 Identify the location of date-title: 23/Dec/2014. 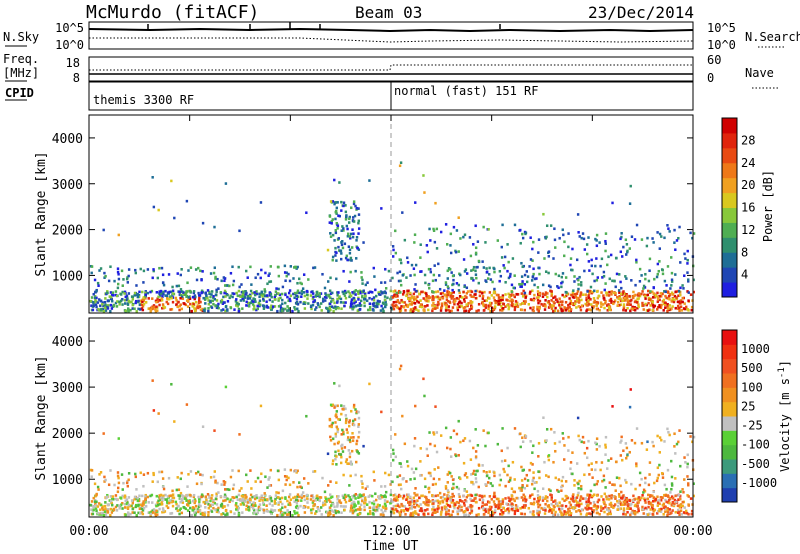
(641, 12).